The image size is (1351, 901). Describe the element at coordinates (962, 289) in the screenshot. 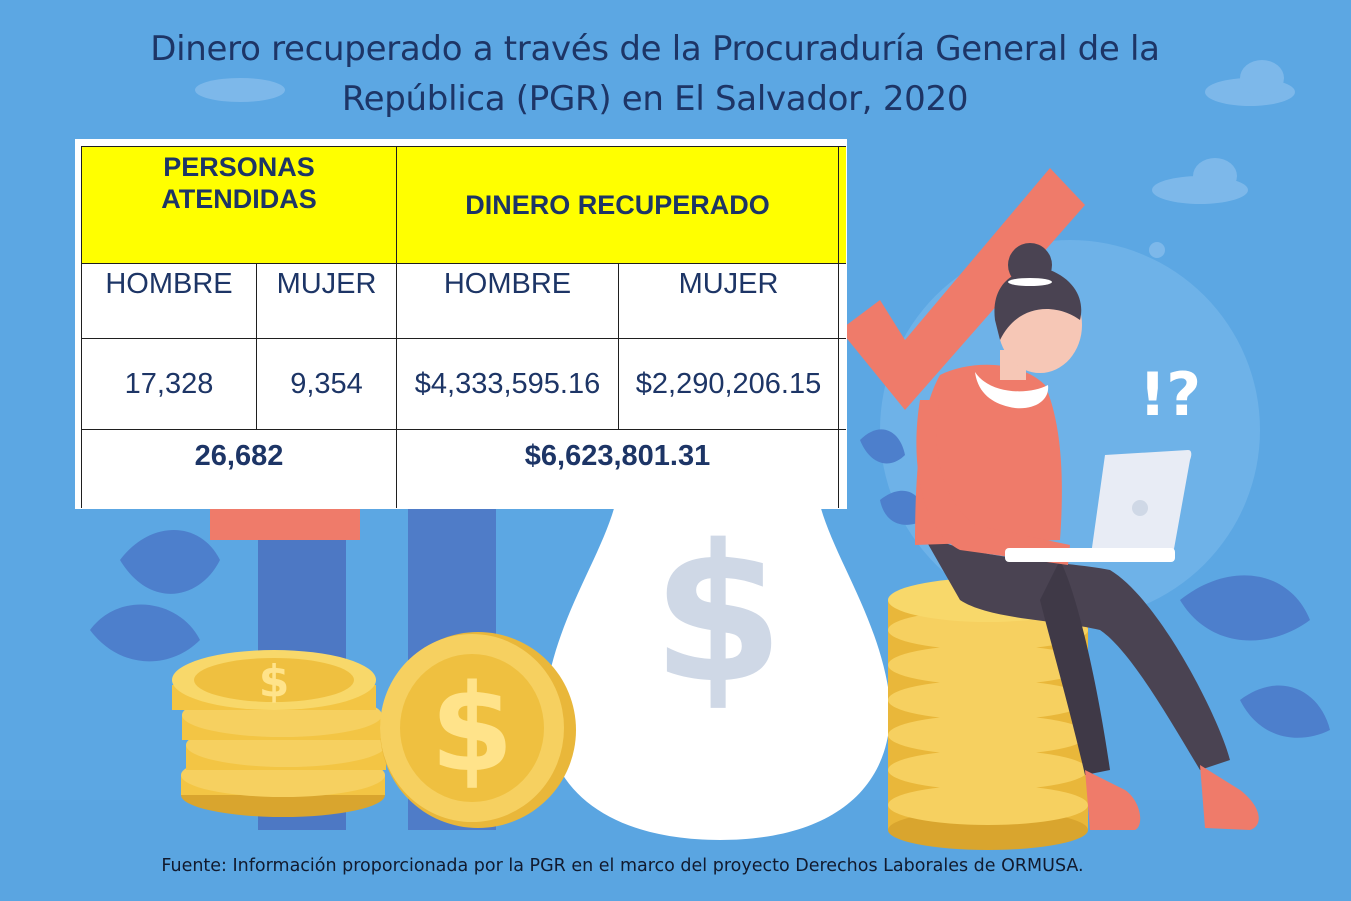

I see `checkmark-icon` at that location.